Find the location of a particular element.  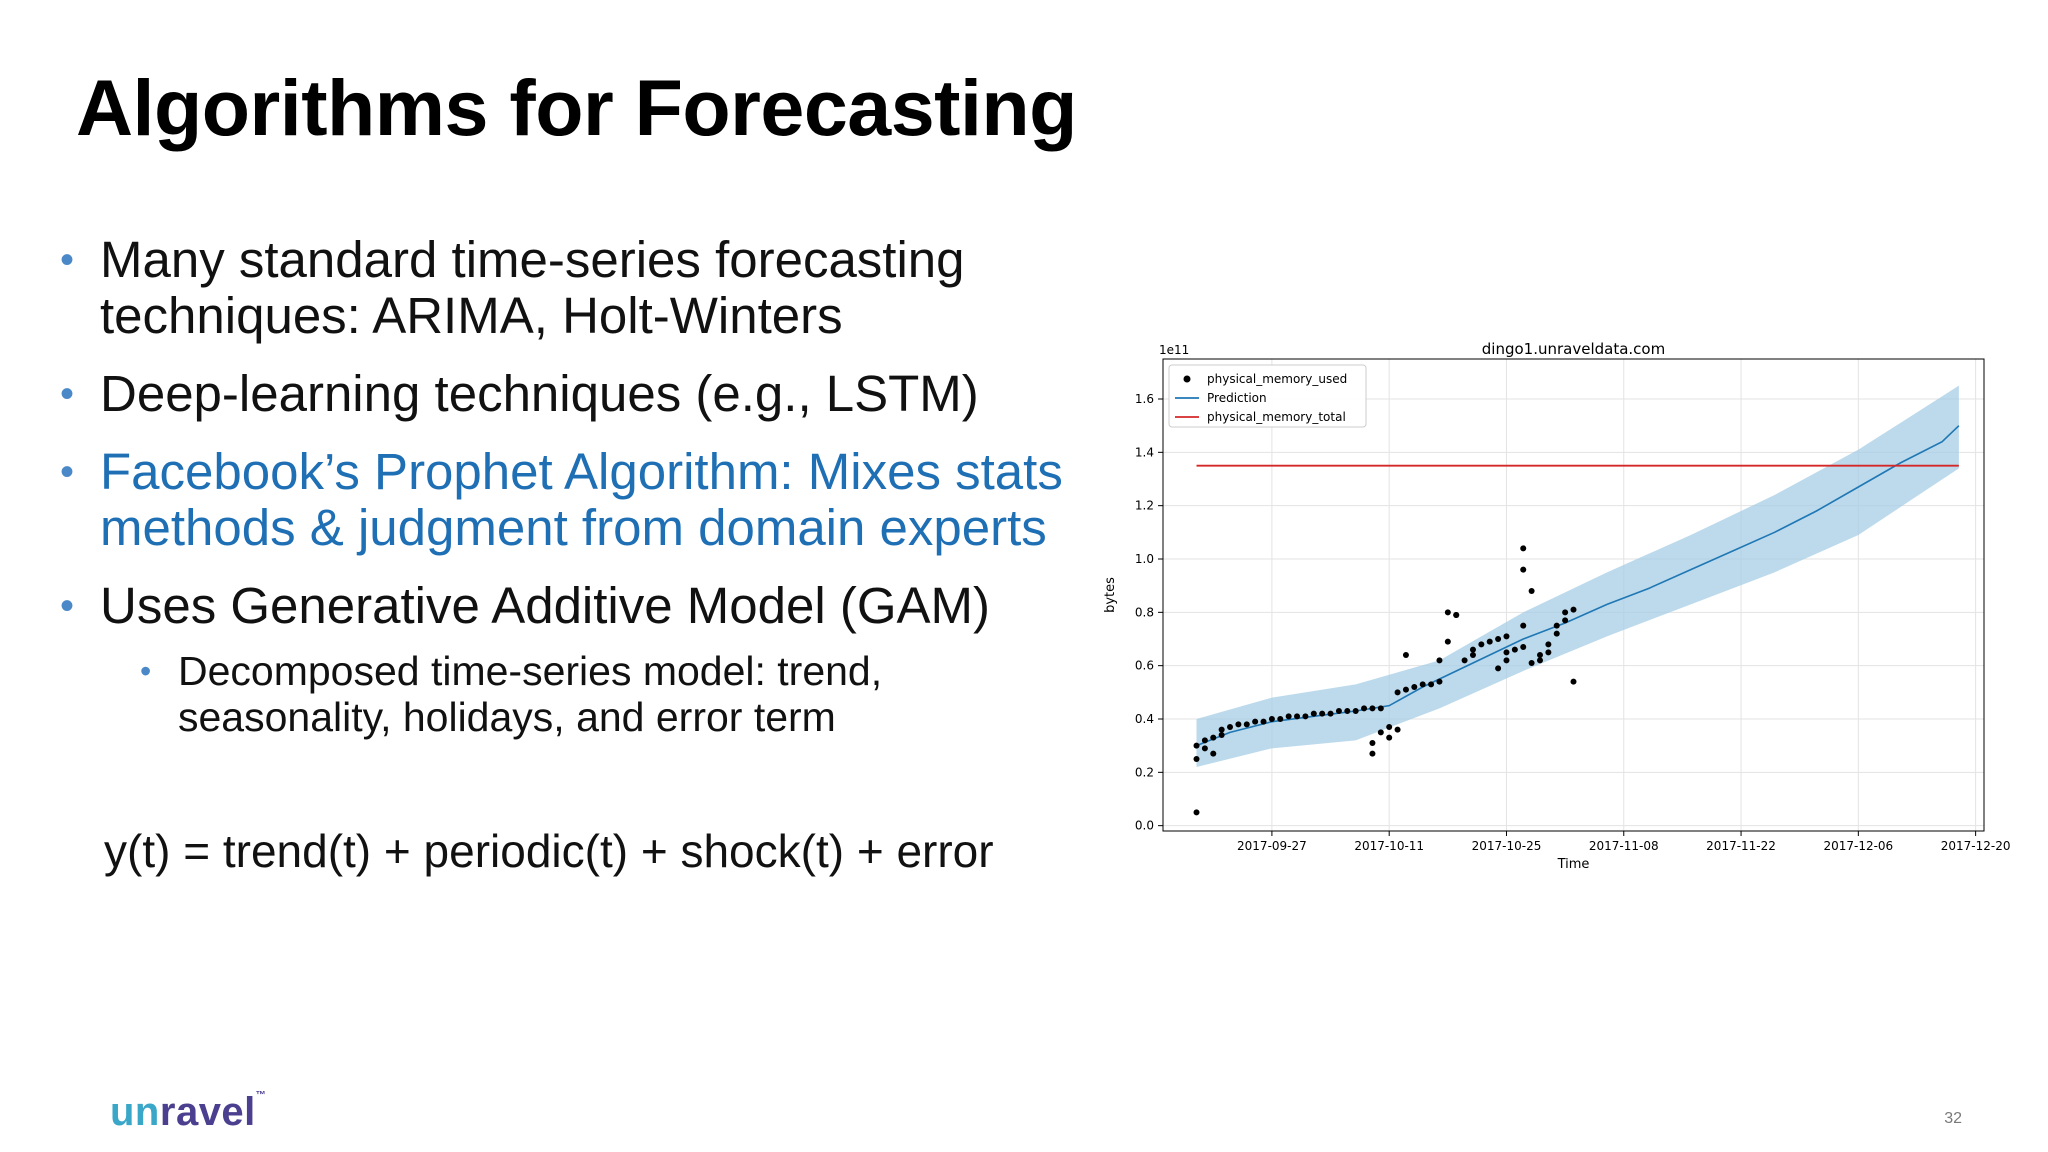

legend-box is located at coordinates (1267, 396).